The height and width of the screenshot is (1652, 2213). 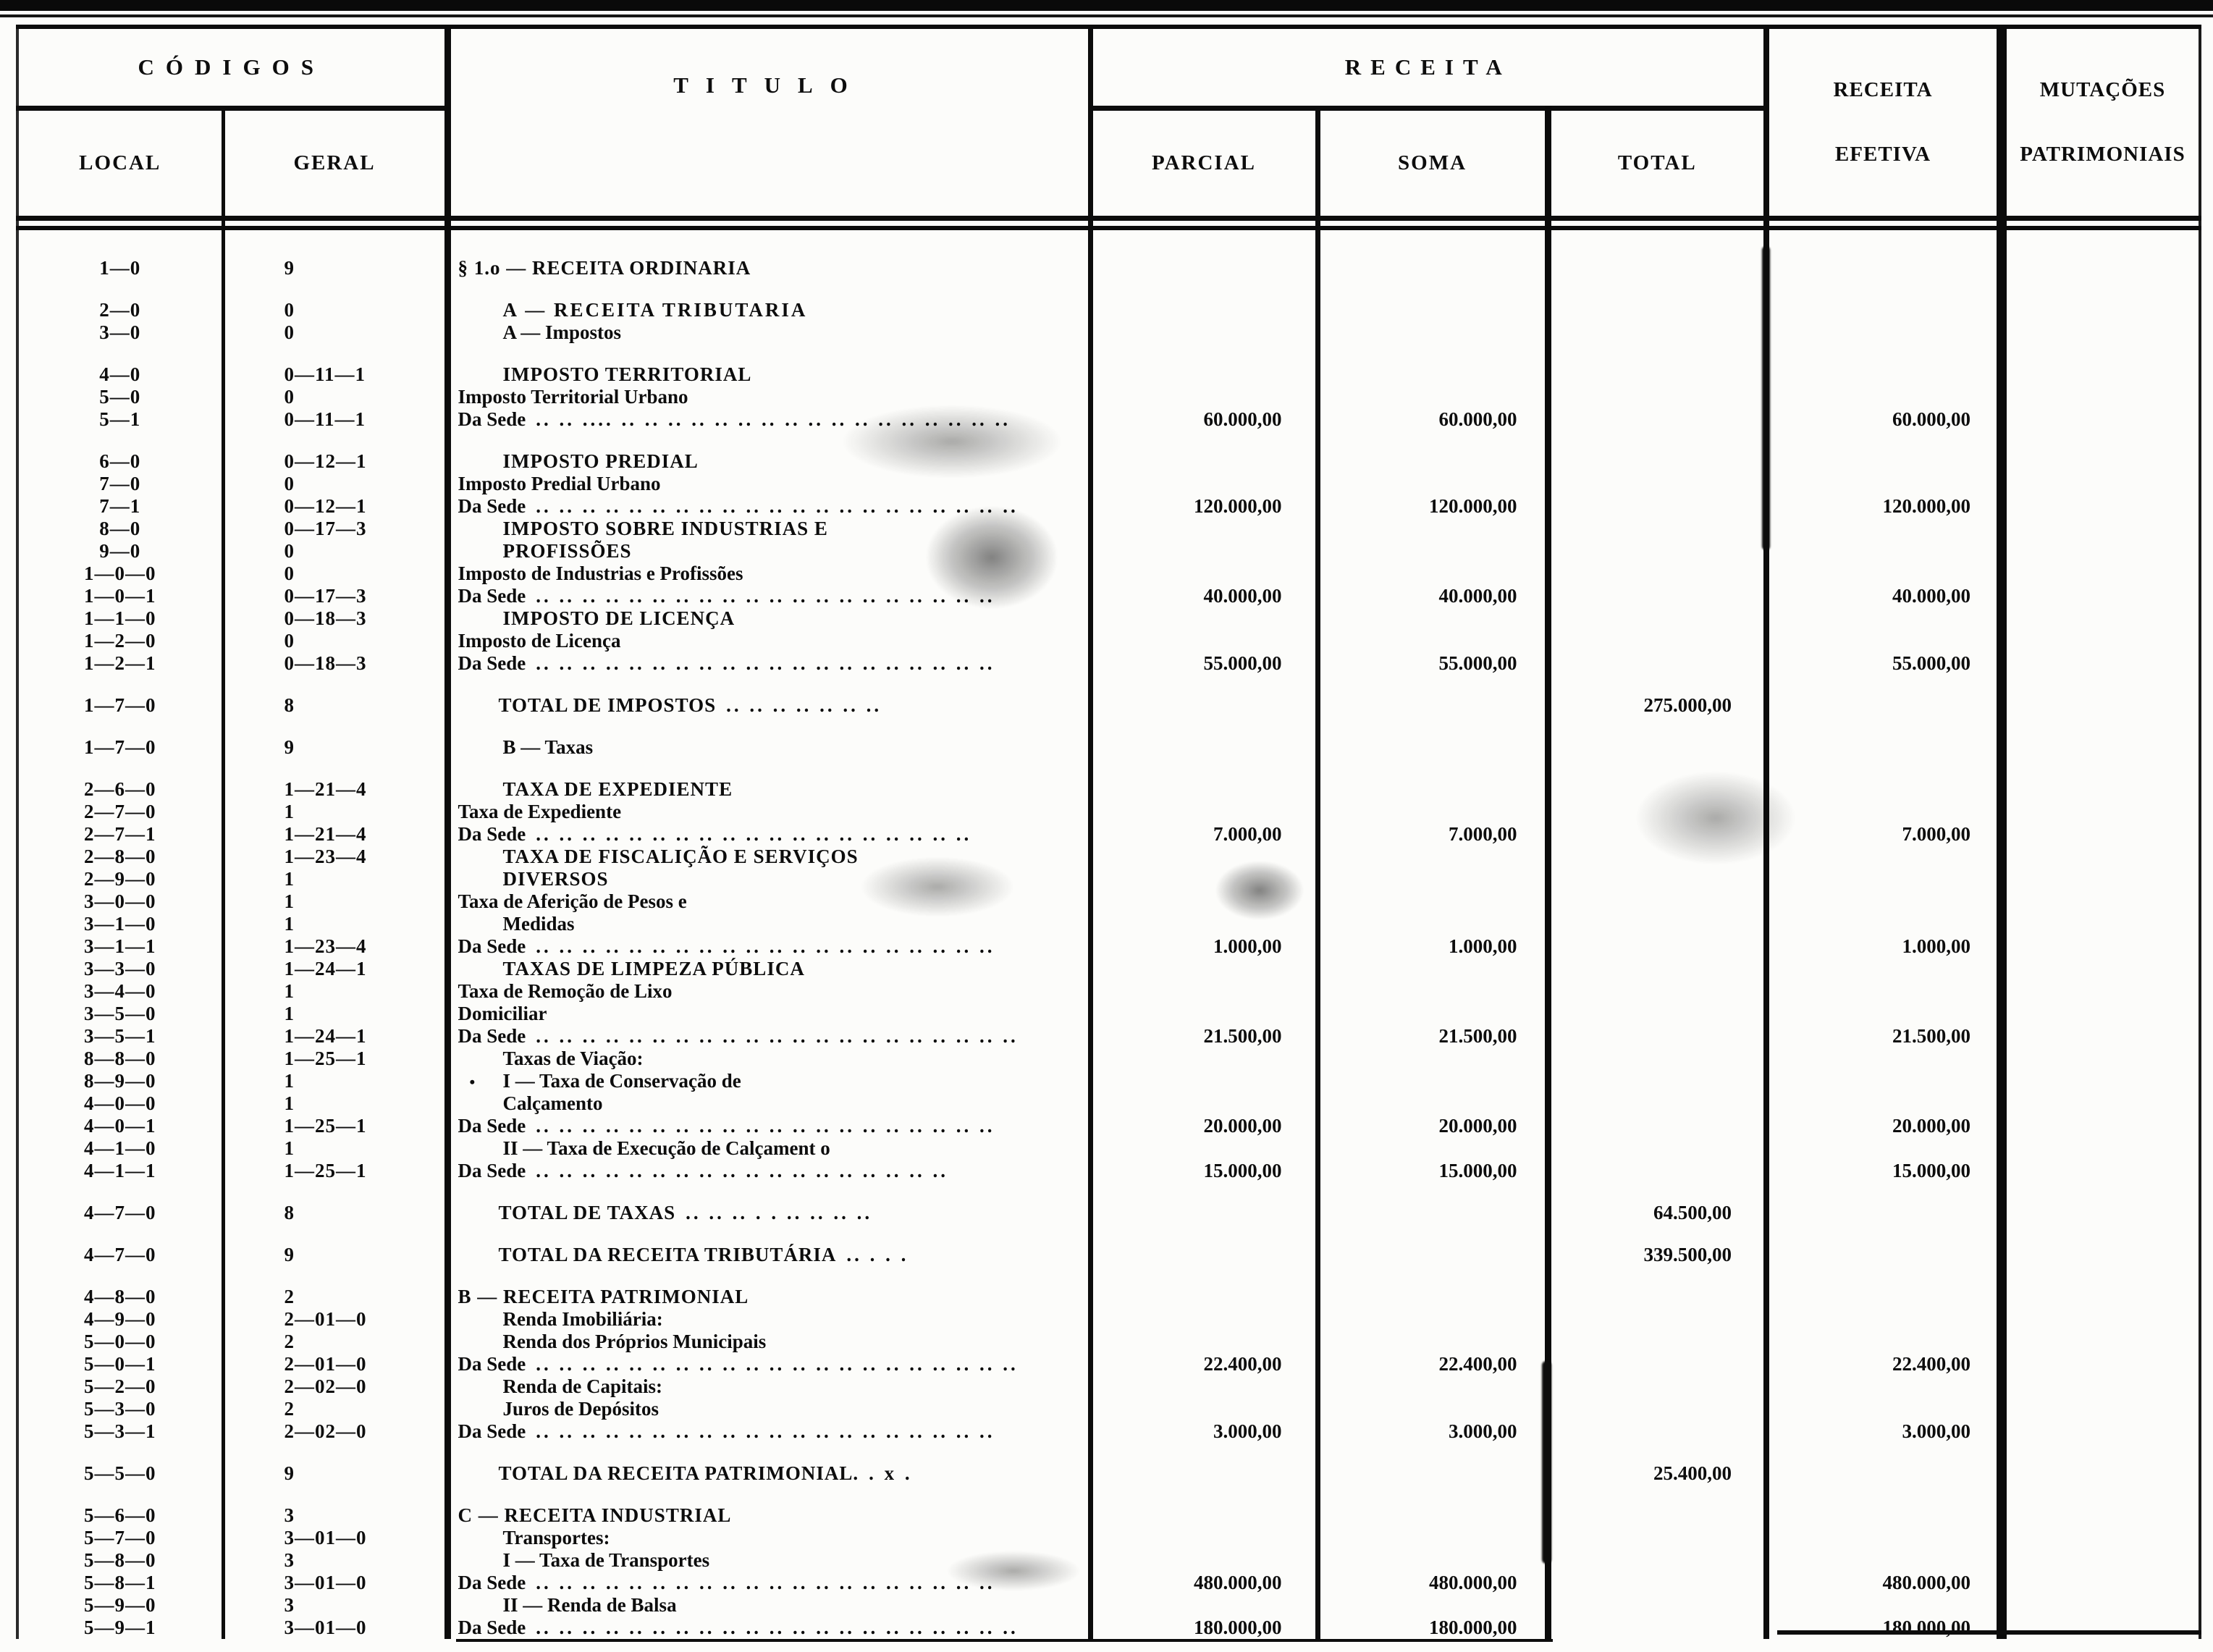 What do you see at coordinates (770, 1081) in the screenshot?
I see `cell-titulo: • I — Taxa de Conservação de` at bounding box center [770, 1081].